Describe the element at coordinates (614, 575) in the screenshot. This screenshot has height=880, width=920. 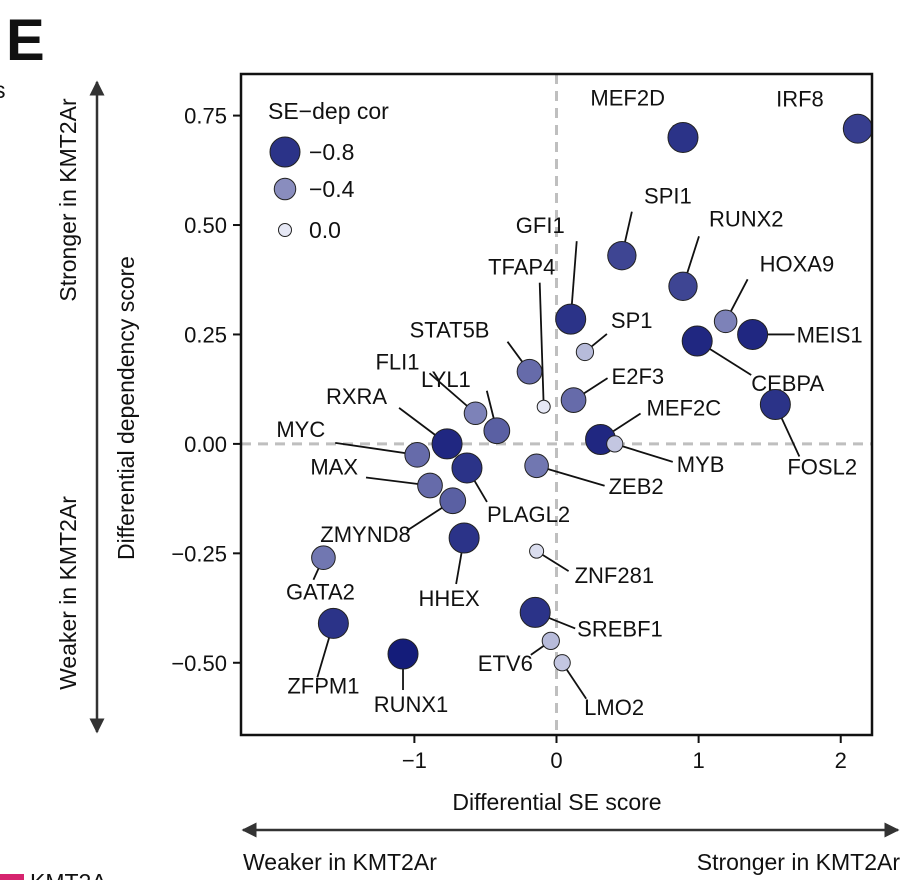
I see `point-label-znf281: ZNF281` at that location.